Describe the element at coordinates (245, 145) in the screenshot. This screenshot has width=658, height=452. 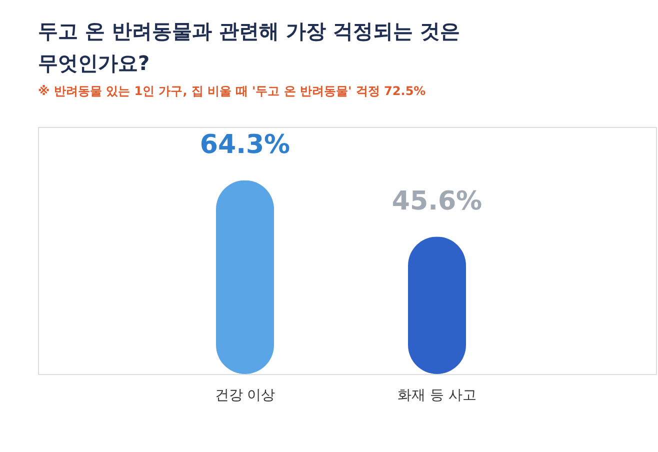
I see `data-label: 64.3%` at that location.